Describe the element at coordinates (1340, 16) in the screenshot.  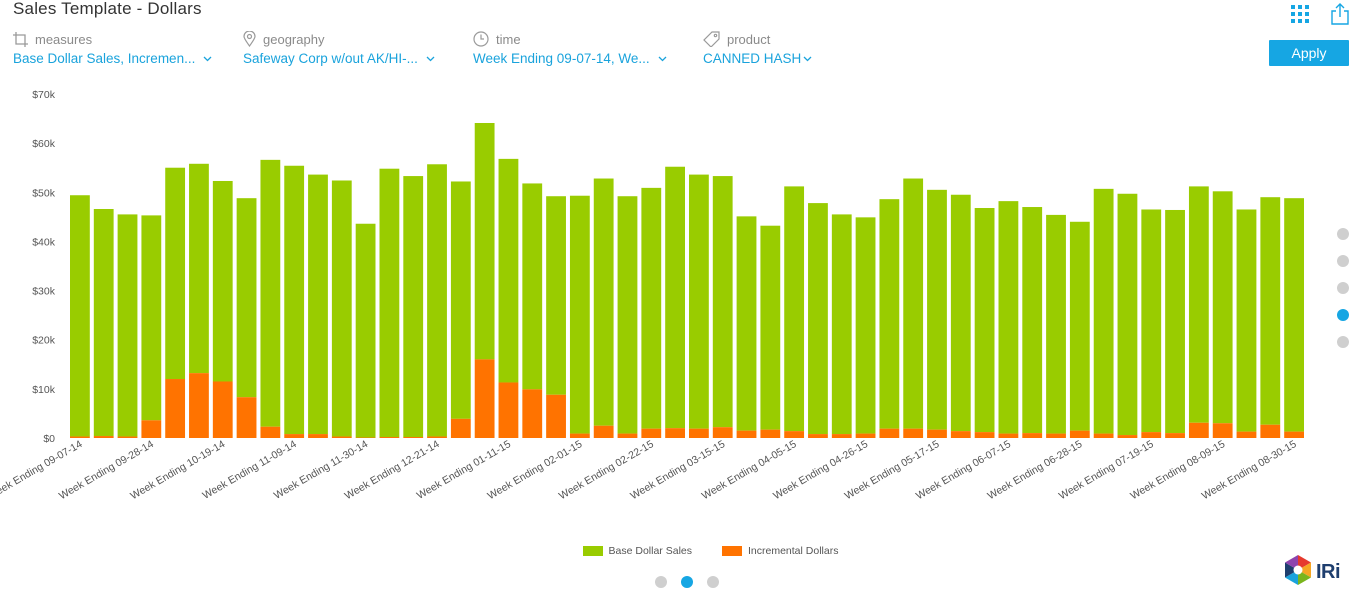
I see `share-export-icon` at that location.